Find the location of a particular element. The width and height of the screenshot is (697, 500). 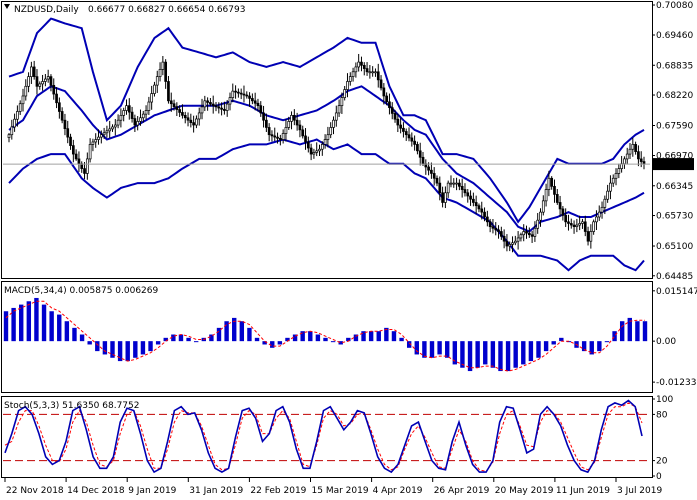

chart-ohlc-label: 0.66677 0.66827 0.66654 0.66793 is located at coordinates (166, 10).